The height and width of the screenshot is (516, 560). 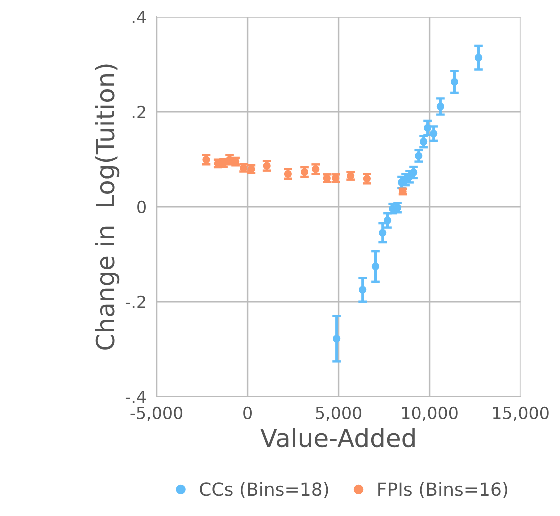 I want to click on y-tick-label: -.2, so click(x=136, y=302).